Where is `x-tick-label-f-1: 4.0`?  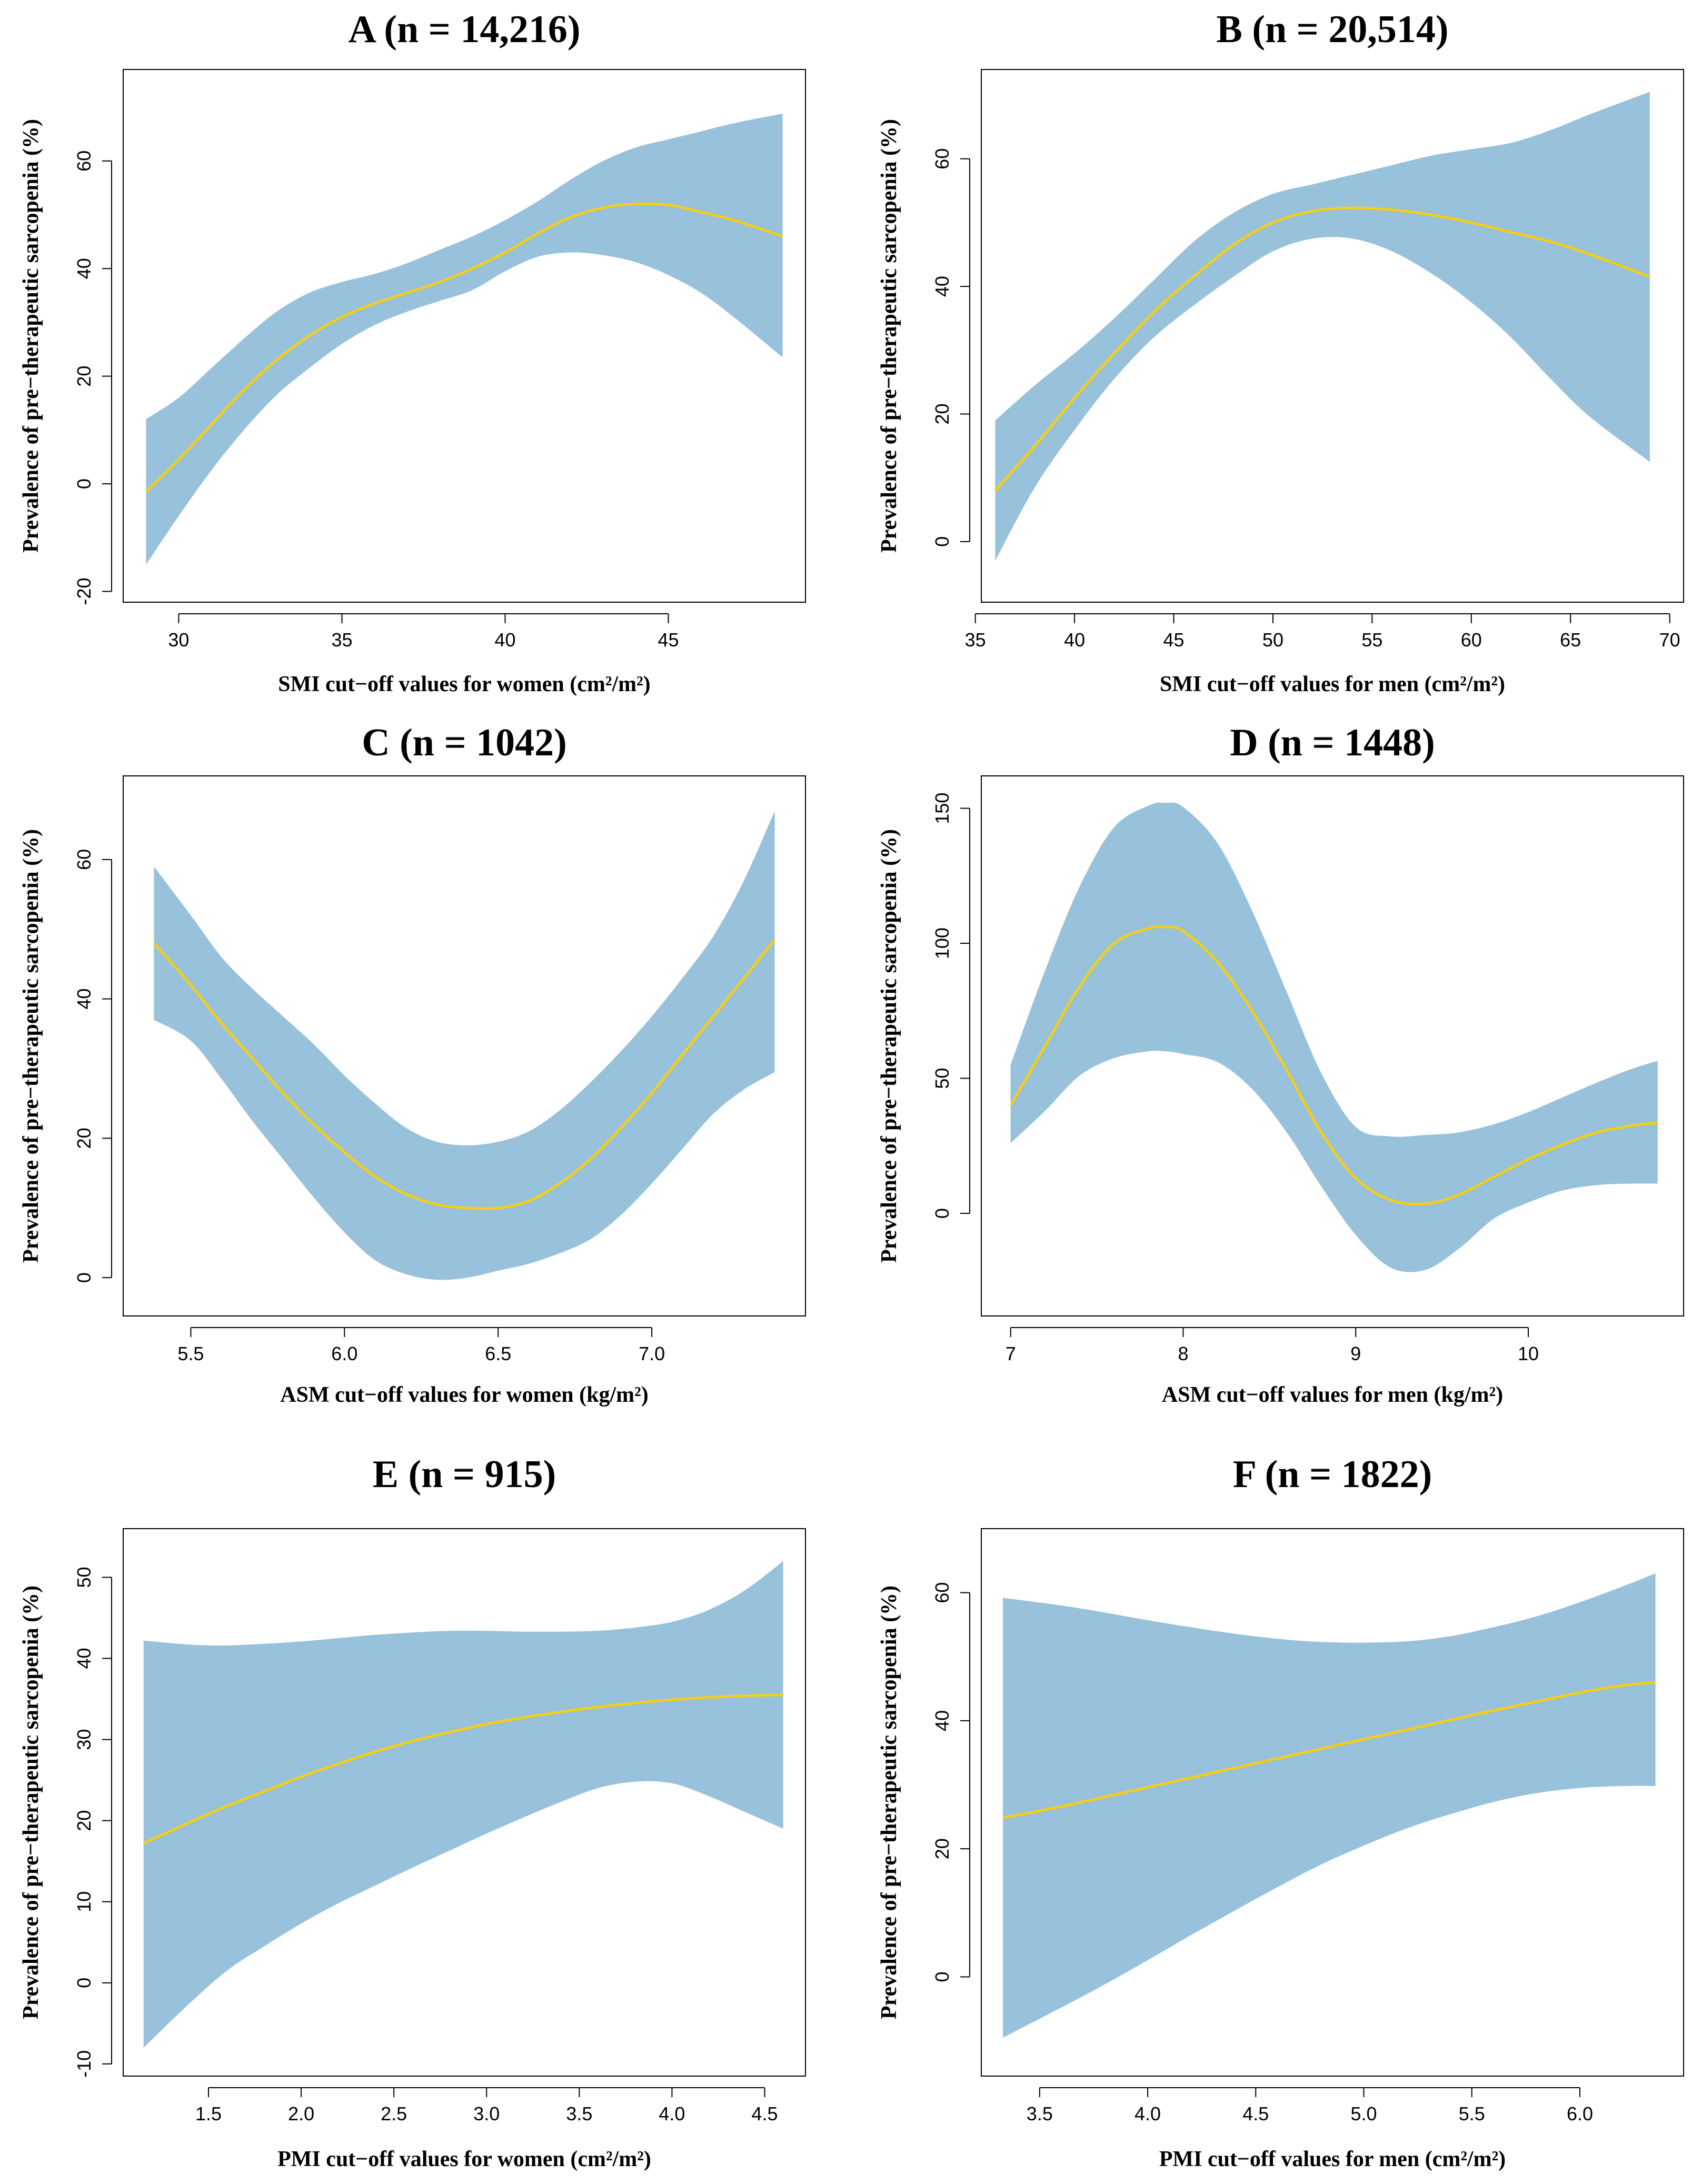 x-tick-label-f-1: 4.0 is located at coordinates (1147, 2114).